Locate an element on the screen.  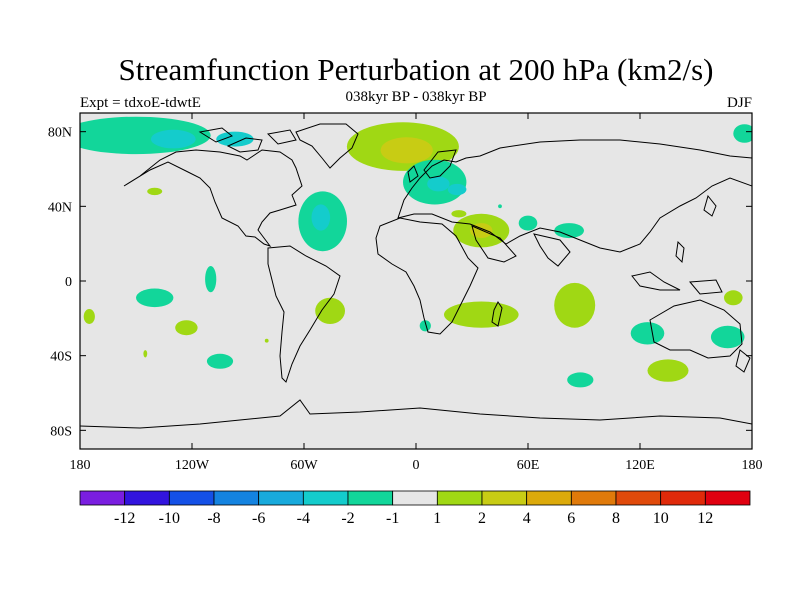
colorbar-label: -10 is located at coordinates (169, 518).